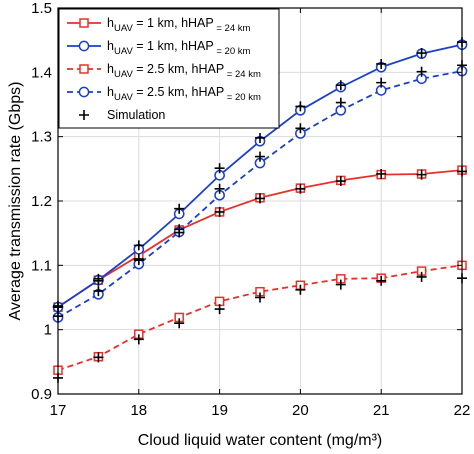 The image size is (474, 454). I want to click on y-tick-label-6: 1.5, so click(41, 8).